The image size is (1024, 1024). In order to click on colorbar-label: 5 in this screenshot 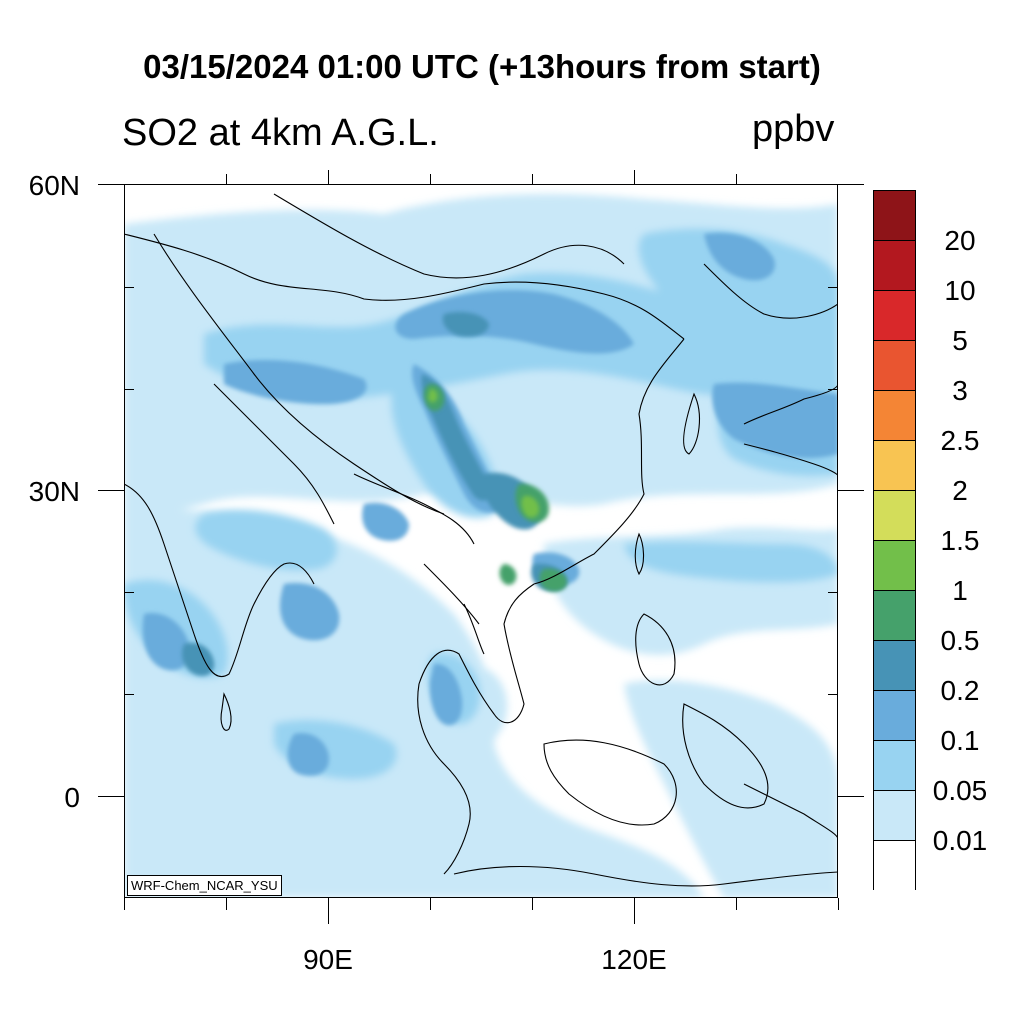, I will do `click(960, 340)`.